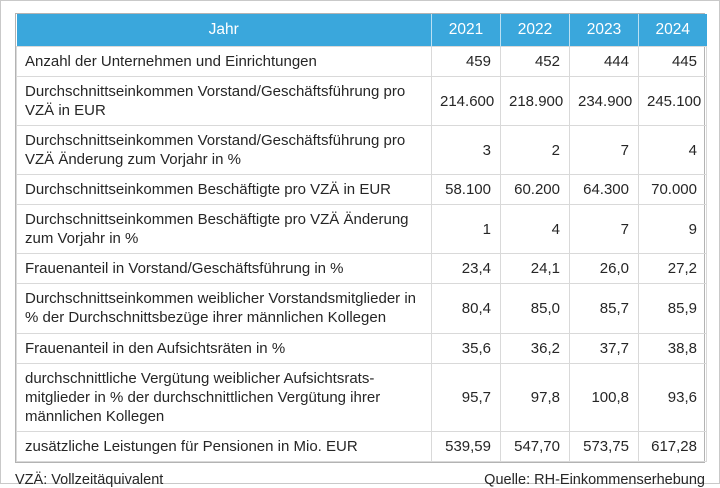 The height and width of the screenshot is (488, 720). I want to click on value-cell: 617,28, so click(672, 446).